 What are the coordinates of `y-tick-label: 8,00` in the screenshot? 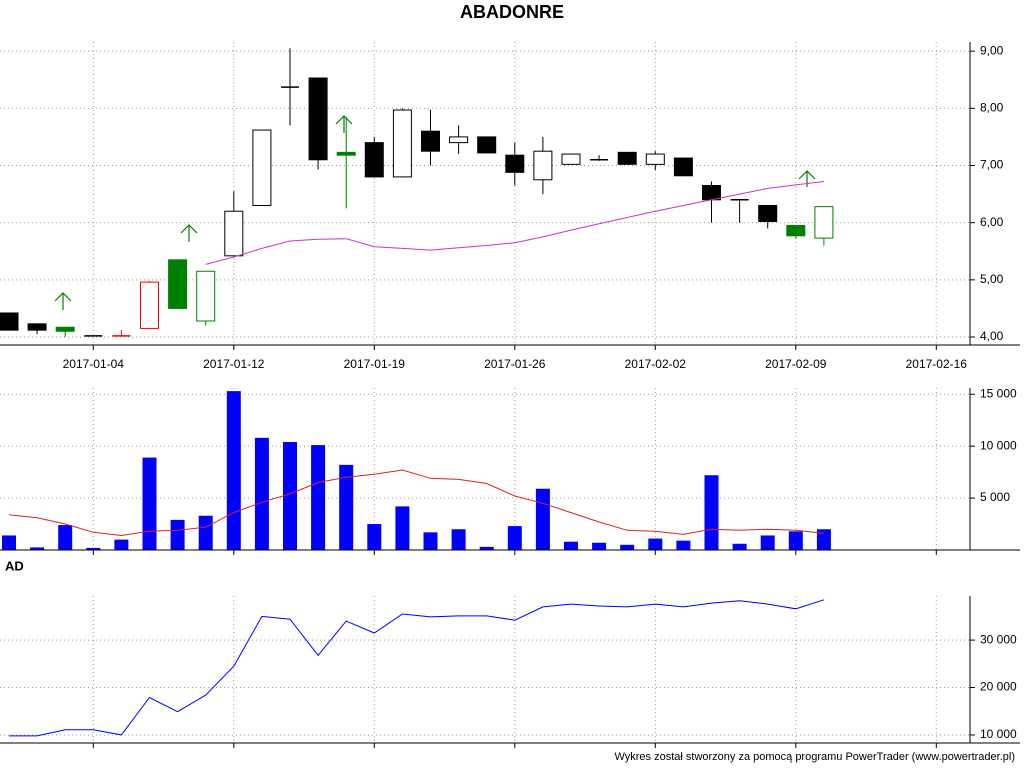 It's located at (992, 107).